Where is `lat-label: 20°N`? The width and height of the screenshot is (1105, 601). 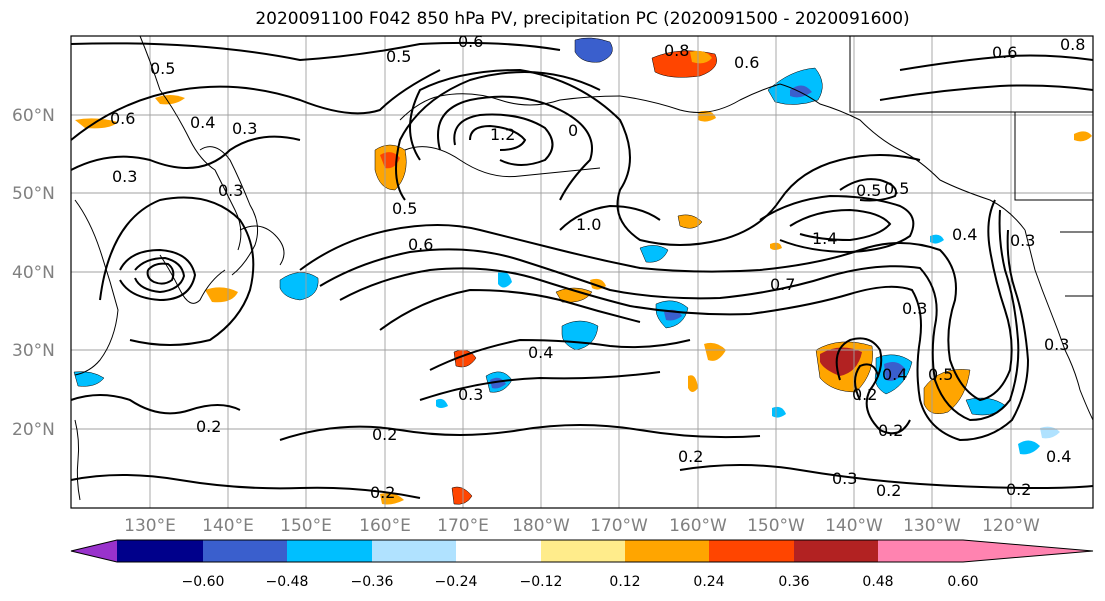 lat-label: 20°N is located at coordinates (33, 430).